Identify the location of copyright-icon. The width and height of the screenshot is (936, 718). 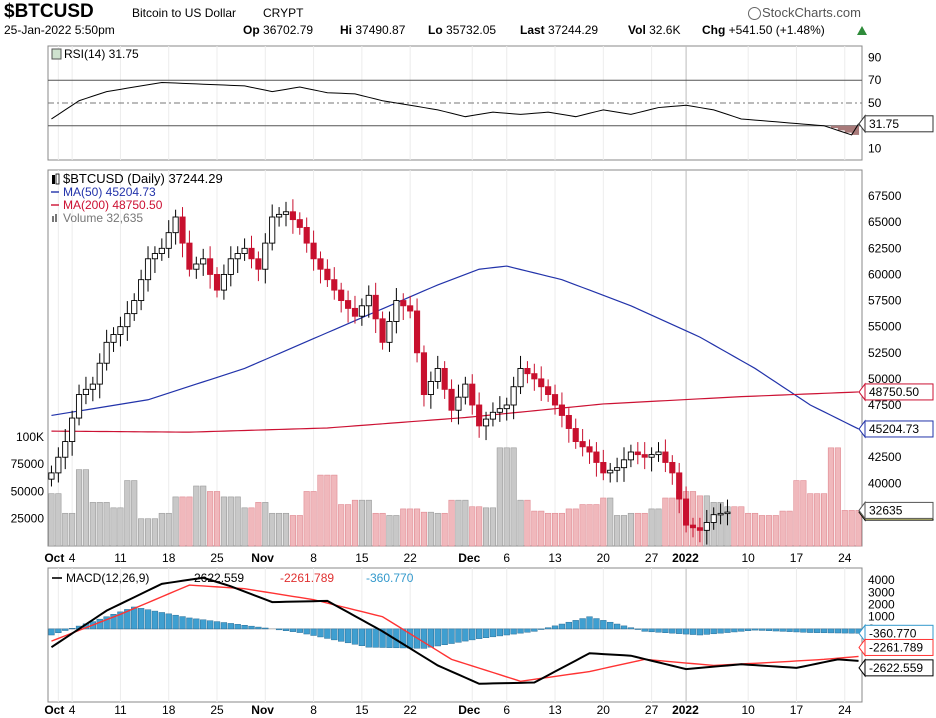
(754, 13).